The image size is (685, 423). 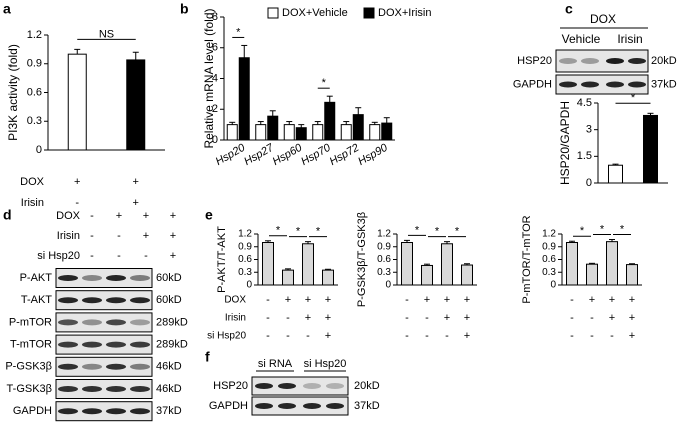 What do you see at coordinates (32, 203) in the screenshot?
I see `condition-label: Irisin` at bounding box center [32, 203].